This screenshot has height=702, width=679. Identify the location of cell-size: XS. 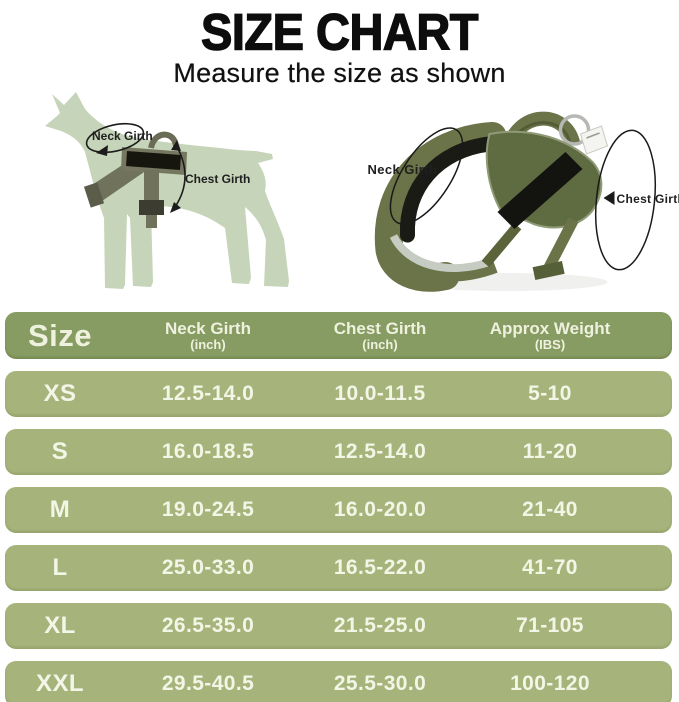
(60, 393).